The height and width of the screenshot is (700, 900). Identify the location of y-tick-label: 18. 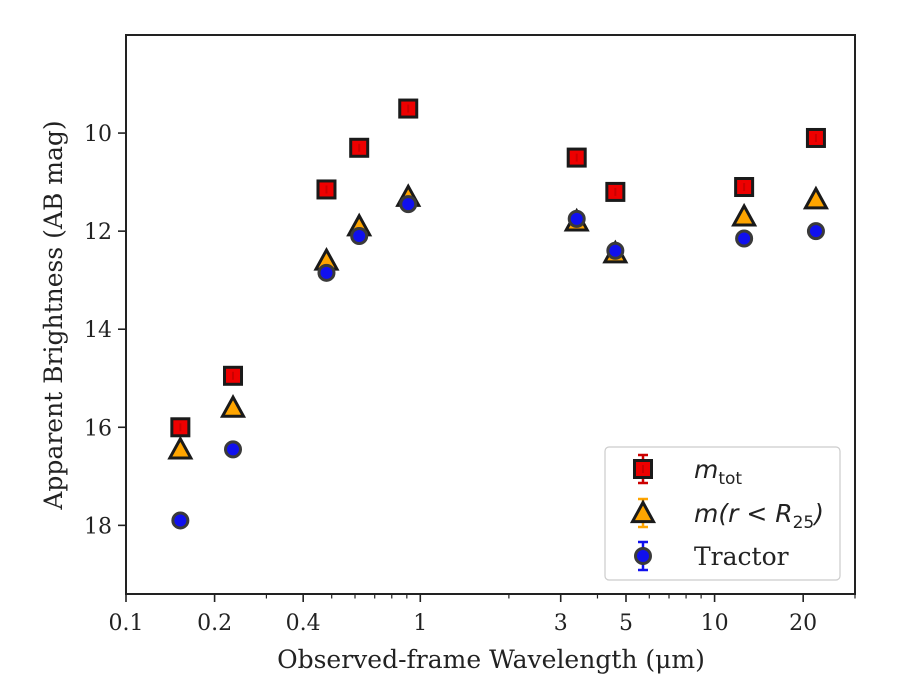
(98, 526).